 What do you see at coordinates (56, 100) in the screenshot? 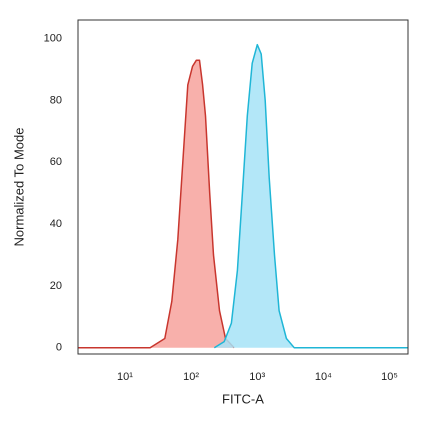
I see `y-tick-label: 80` at bounding box center [56, 100].